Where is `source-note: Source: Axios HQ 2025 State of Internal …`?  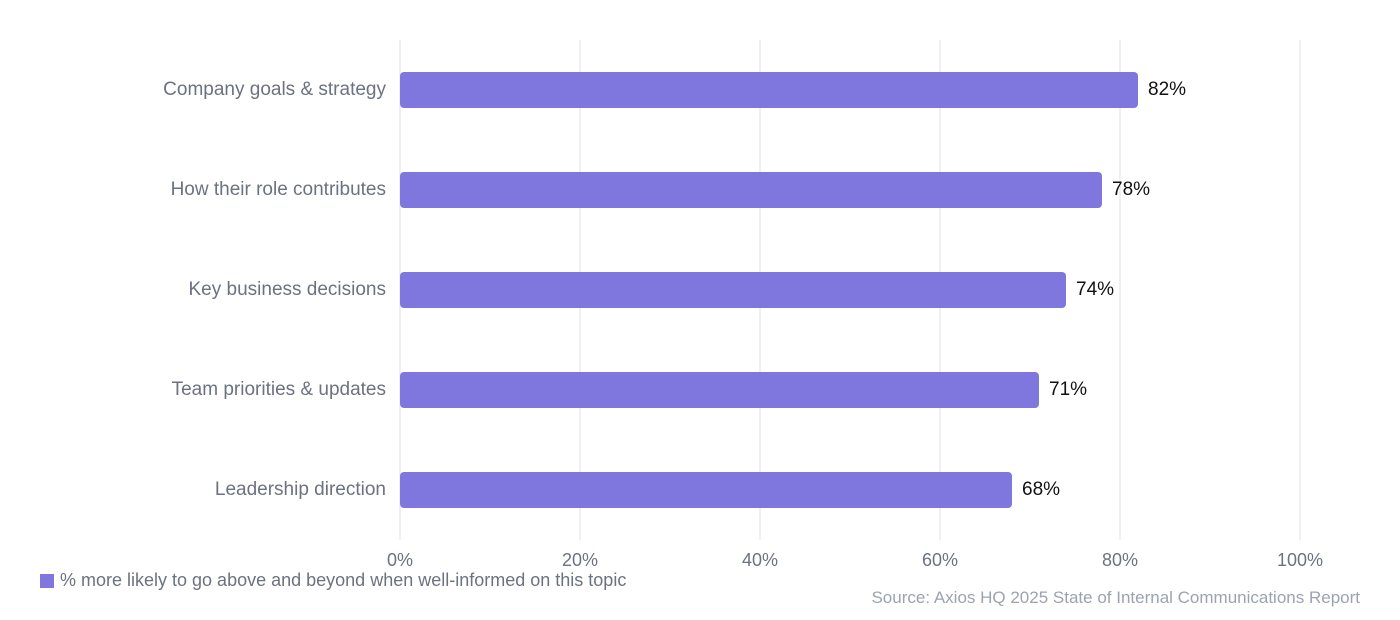 source-note: Source: Axios HQ 2025 State of Internal … is located at coordinates (1115, 597).